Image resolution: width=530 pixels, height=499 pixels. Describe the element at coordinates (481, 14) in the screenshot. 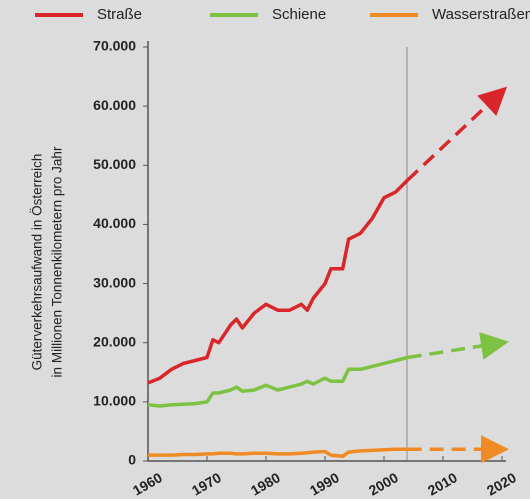

I see `legend-label: Wasserstraßen` at that location.